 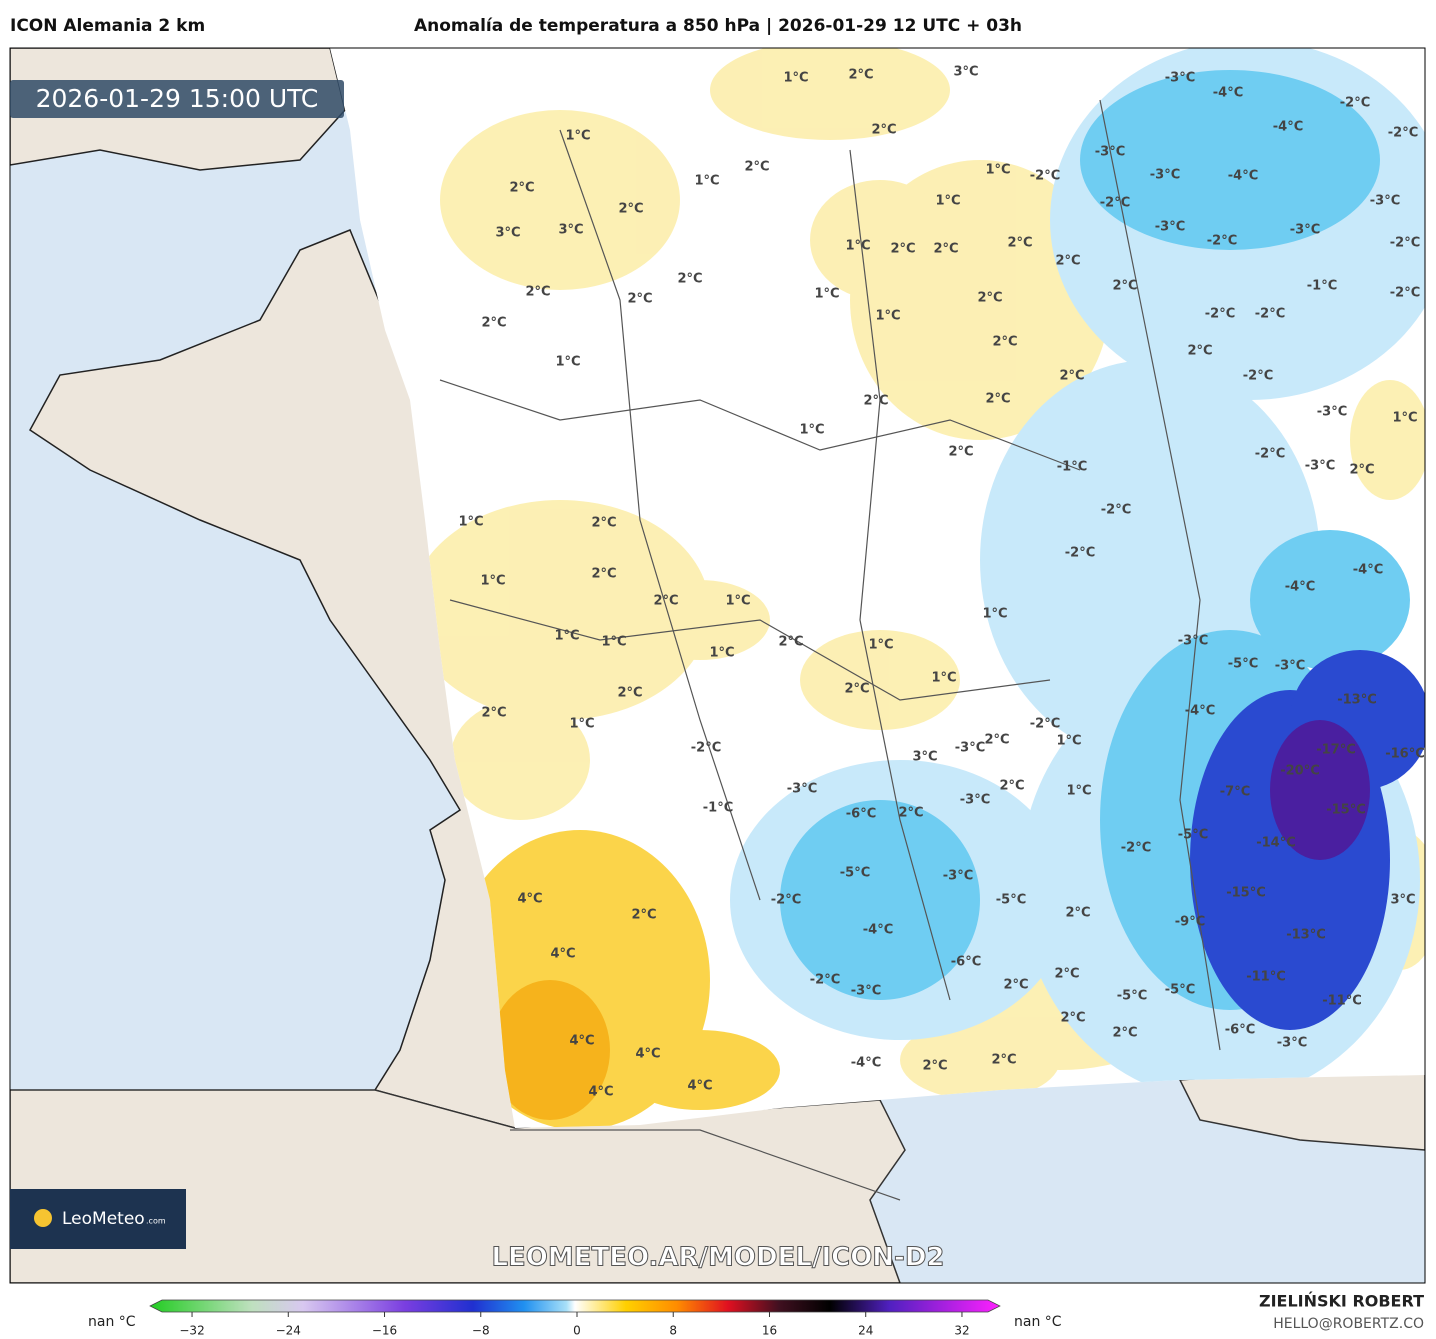 What do you see at coordinates (1346, 810) in the screenshot?
I see `isotherm-label: -15°C` at bounding box center [1346, 810].